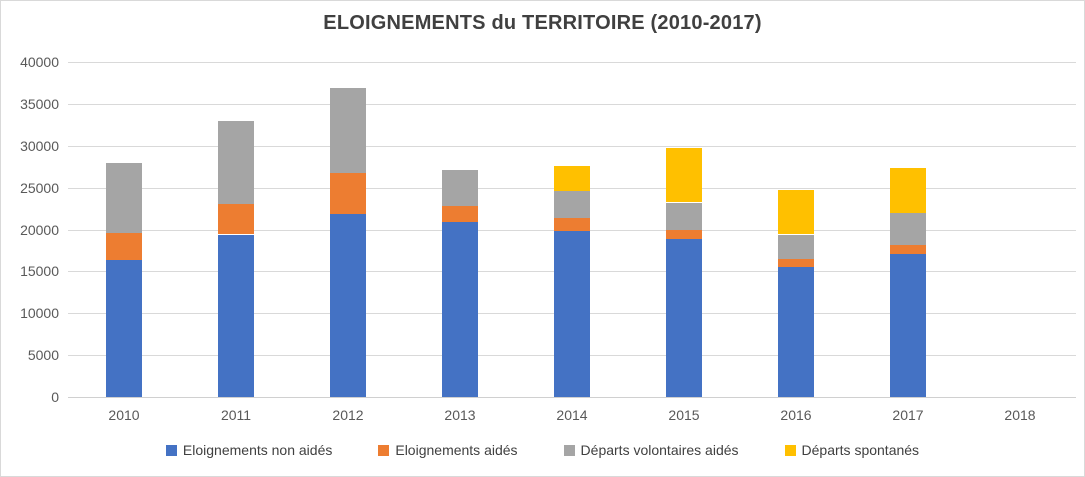  I want to click on legend-item-series-1: Eloignements aidés, so click(448, 450).